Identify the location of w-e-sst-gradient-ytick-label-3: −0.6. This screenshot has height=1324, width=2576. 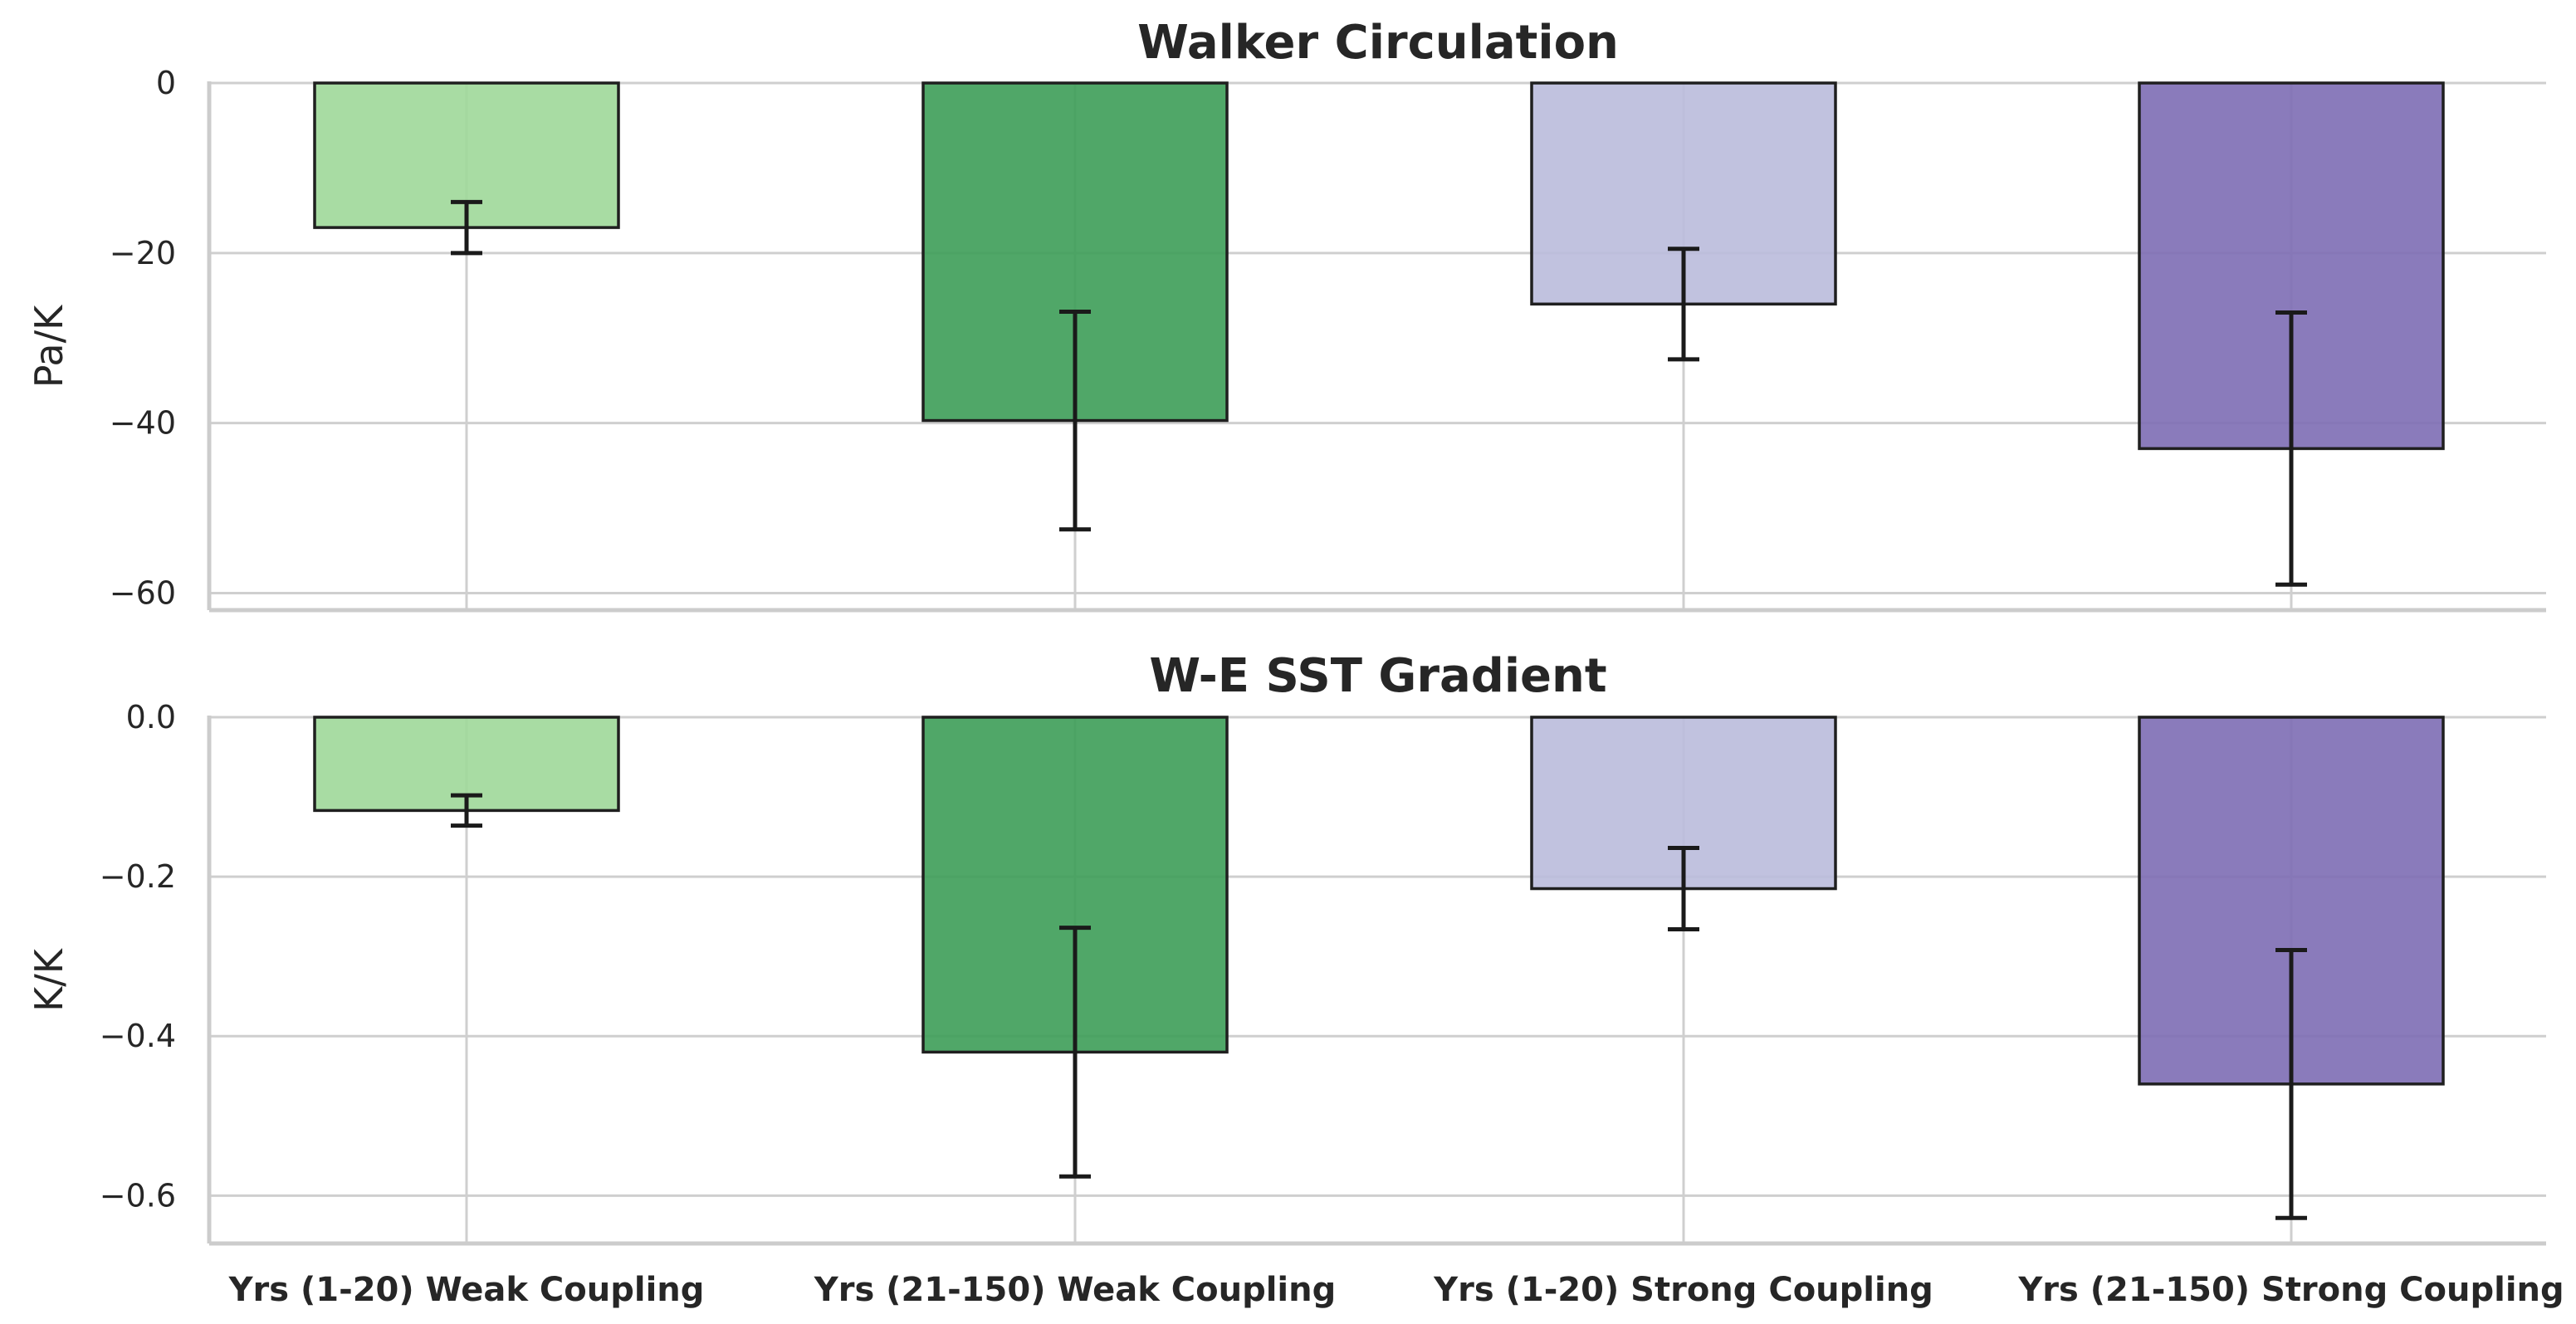
(138, 1195).